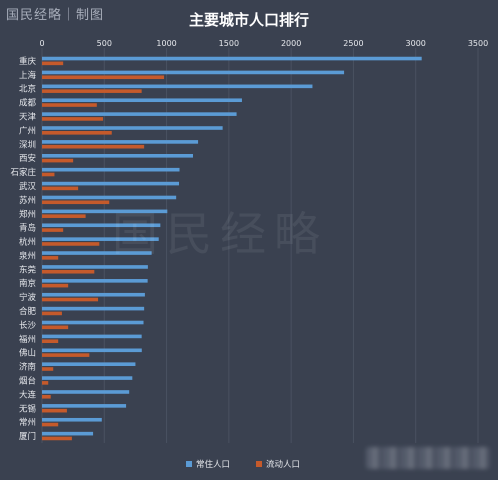 The width and height of the screenshot is (498, 480). What do you see at coordinates (28, 269) in the screenshot?
I see `category-label: 东莞` at bounding box center [28, 269].